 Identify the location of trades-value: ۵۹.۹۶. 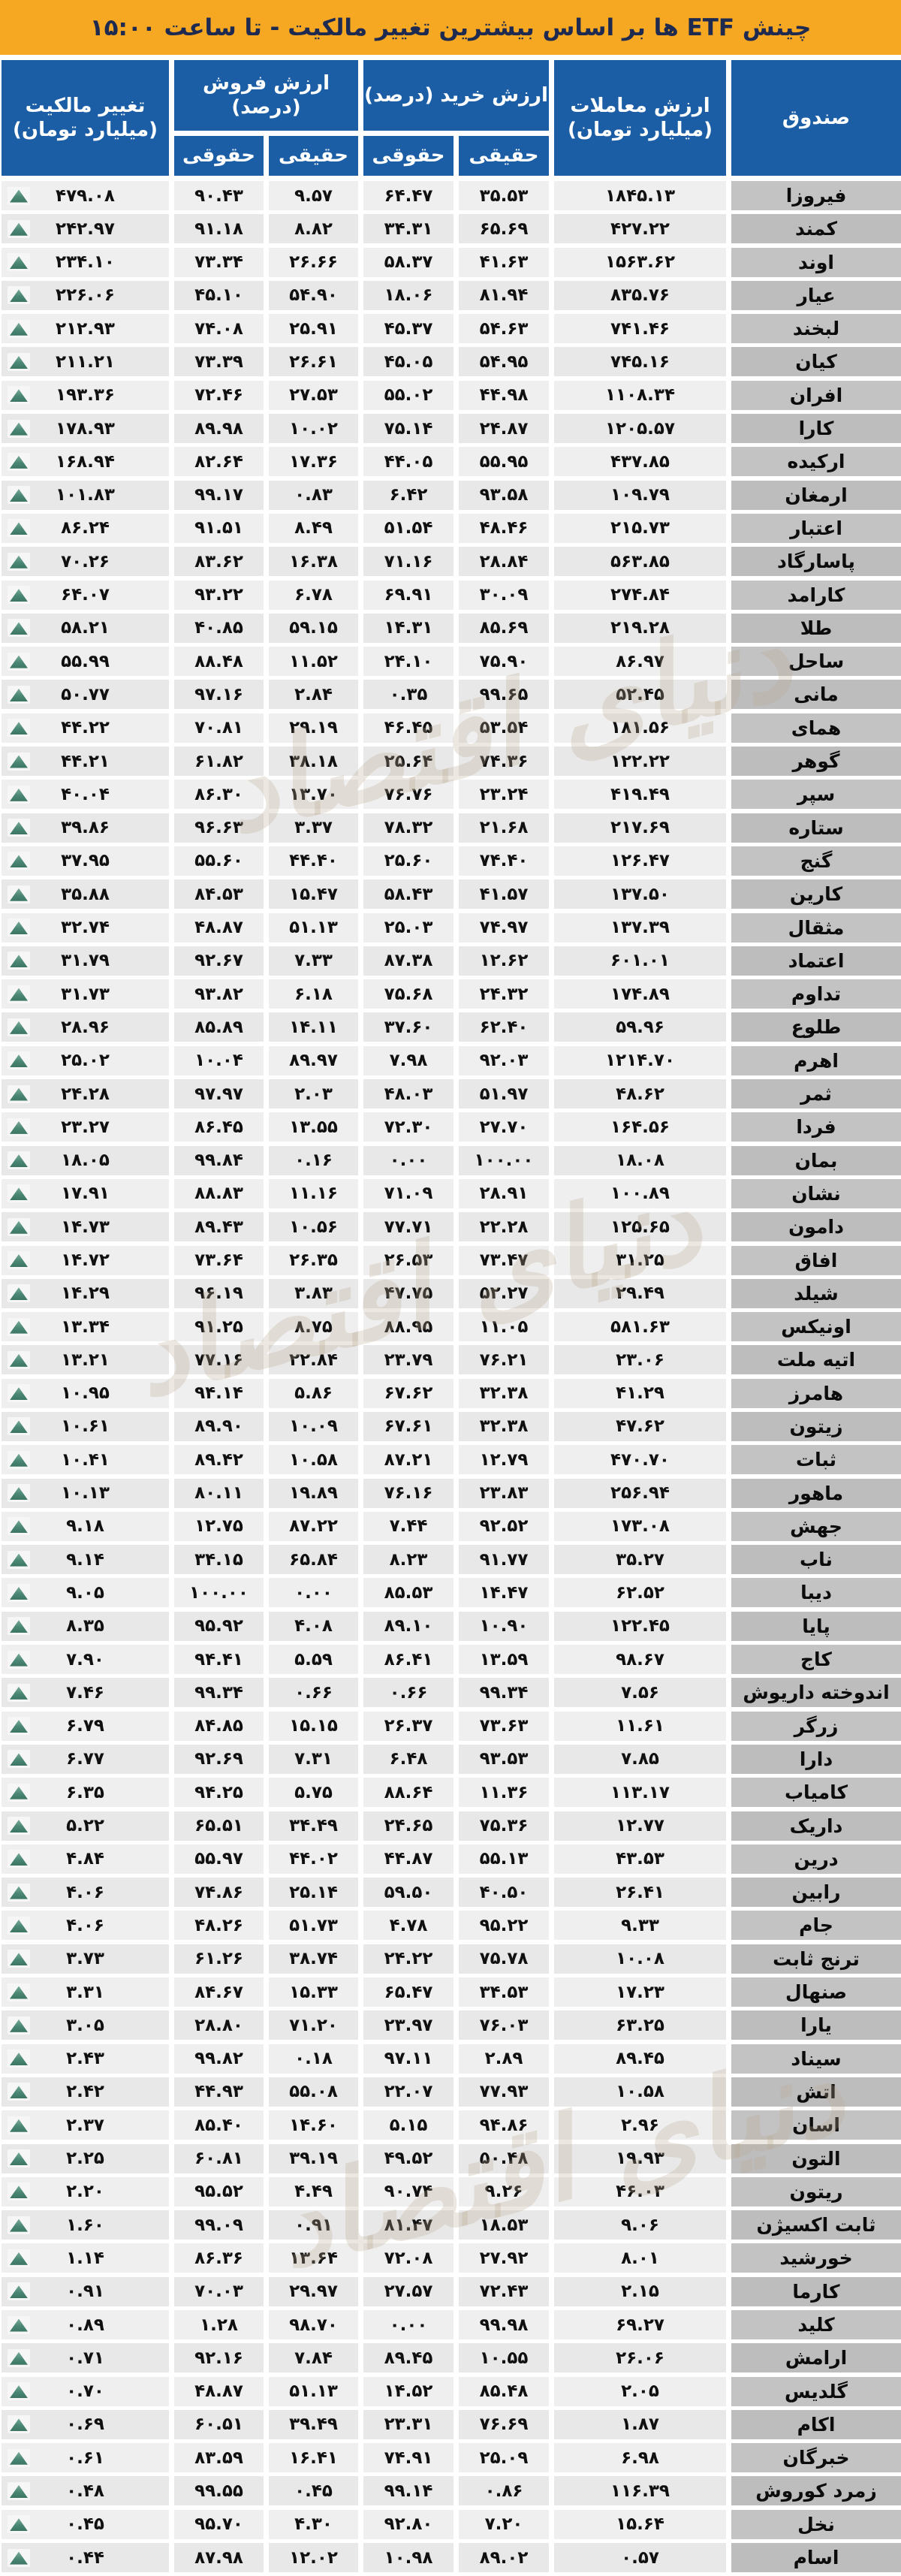
(640, 1027).